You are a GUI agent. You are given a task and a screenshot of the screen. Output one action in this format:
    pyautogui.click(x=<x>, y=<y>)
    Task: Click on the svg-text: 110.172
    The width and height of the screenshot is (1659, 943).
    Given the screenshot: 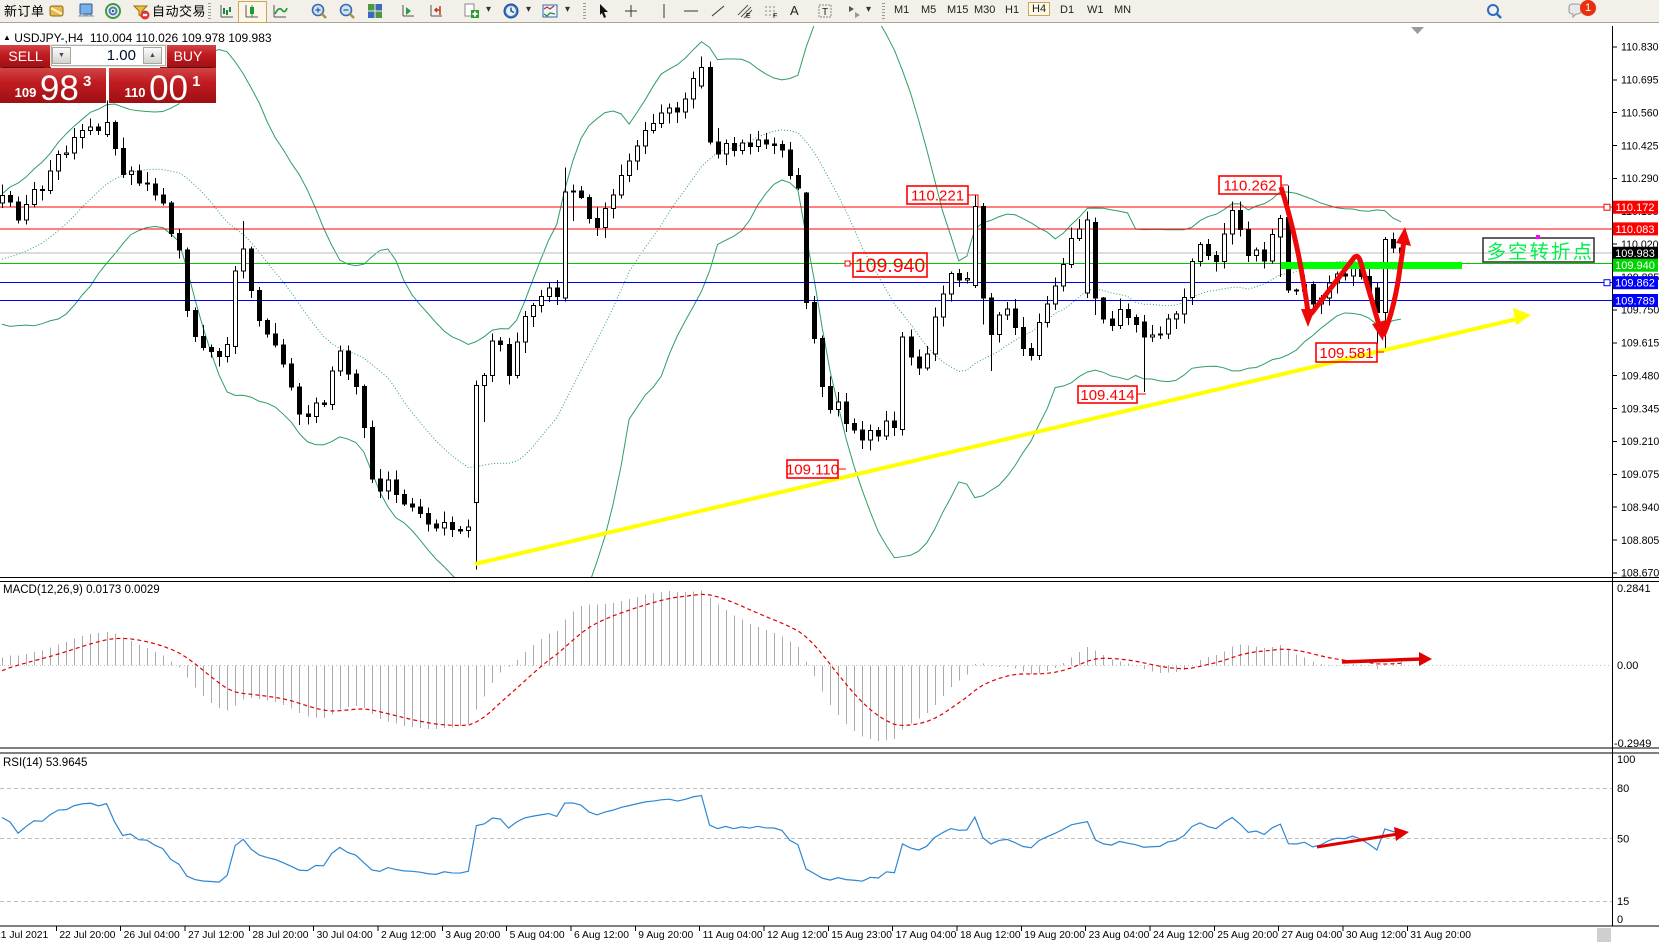 What is the action you would take?
    pyautogui.click(x=1635, y=208)
    